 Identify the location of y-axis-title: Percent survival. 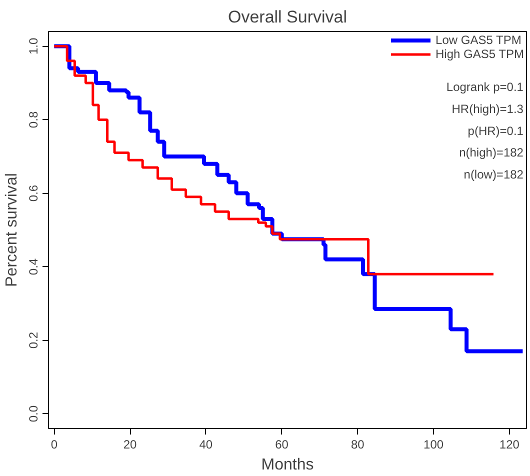
(12, 230).